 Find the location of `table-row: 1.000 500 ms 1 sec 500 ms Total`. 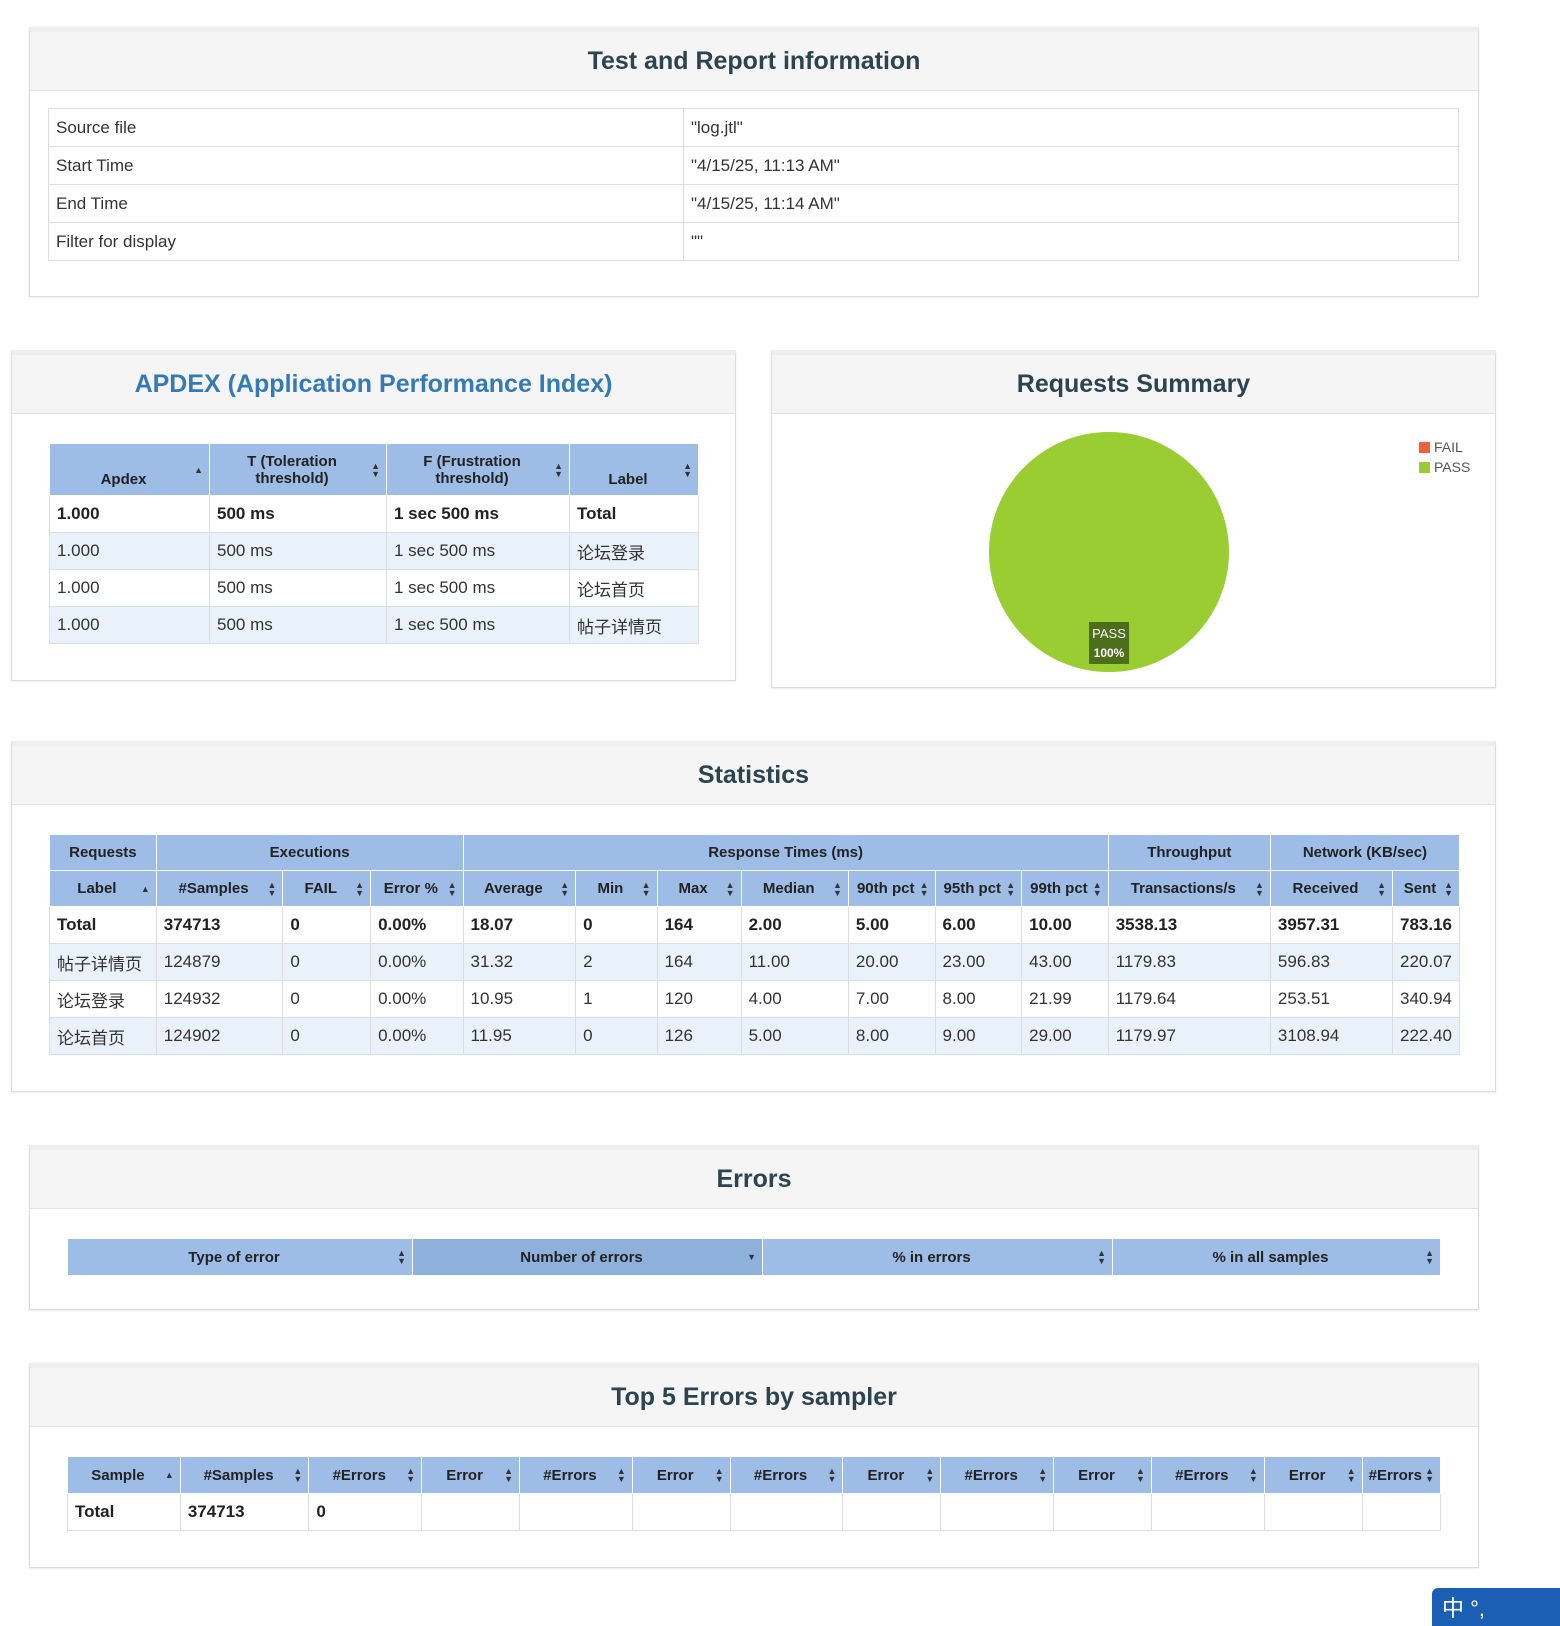

table-row: 1.000 500 ms 1 sec 500 ms Total is located at coordinates (374, 514).